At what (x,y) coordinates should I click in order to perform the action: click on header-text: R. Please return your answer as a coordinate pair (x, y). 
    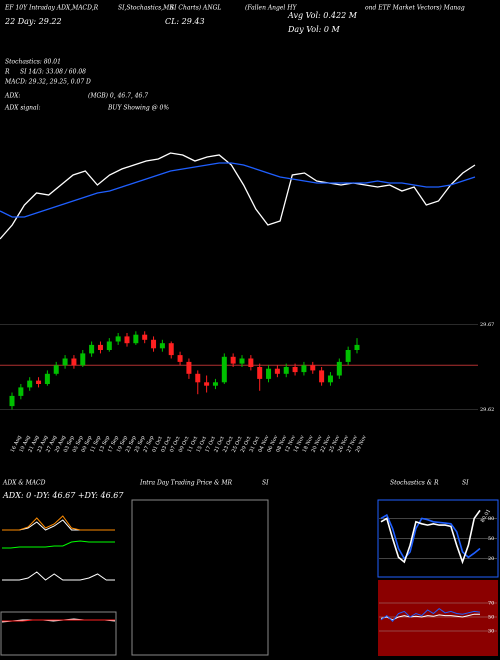
    Looking at the image, I should click on (7, 72).